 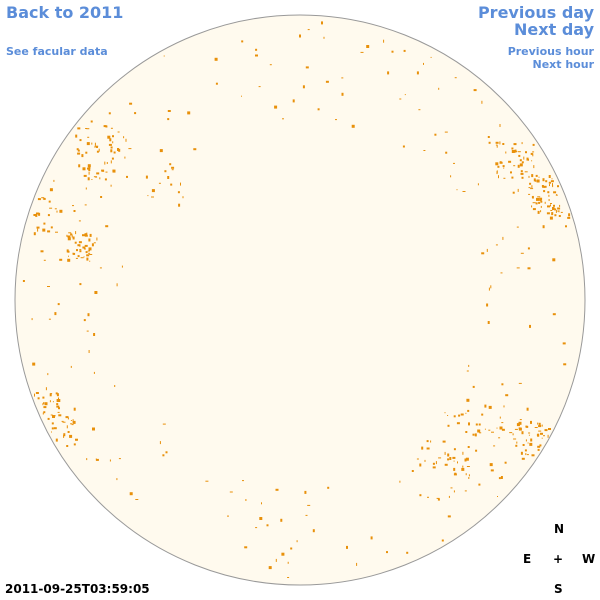 What do you see at coordinates (554, 29) in the screenshot?
I see `next-day-link: Next day` at bounding box center [554, 29].